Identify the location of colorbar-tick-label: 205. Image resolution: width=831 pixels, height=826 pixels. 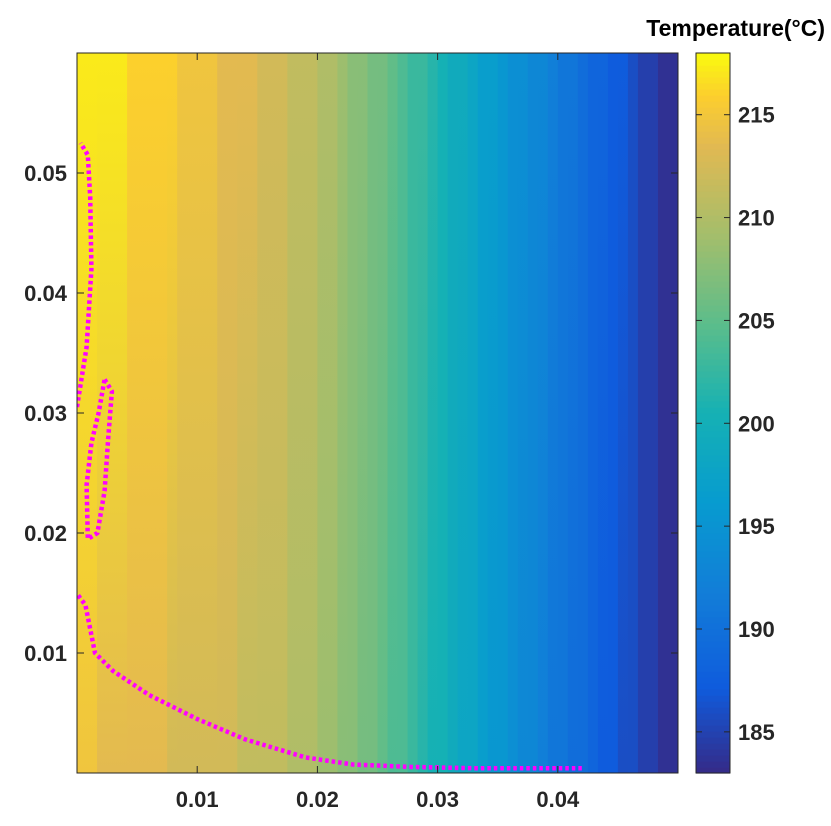
(756, 320).